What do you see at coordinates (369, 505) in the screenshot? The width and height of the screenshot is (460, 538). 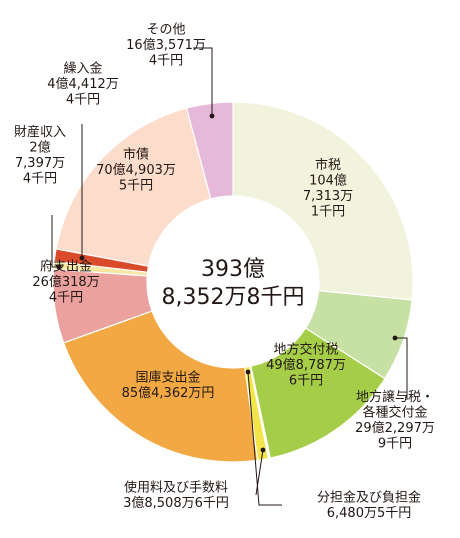 I see `slice-label-3: 分担金及び負担金 6,480万5千円` at bounding box center [369, 505].